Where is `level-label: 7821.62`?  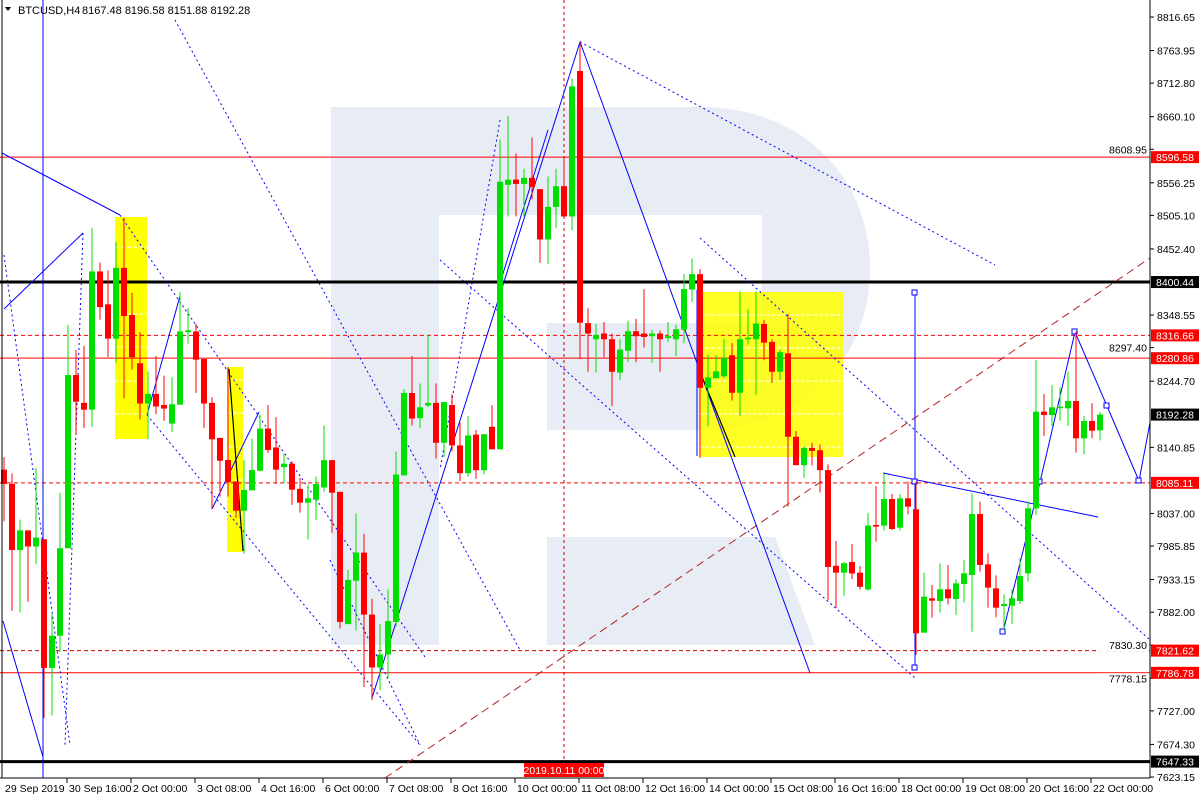 level-label: 7821.62 is located at coordinates (1175, 652).